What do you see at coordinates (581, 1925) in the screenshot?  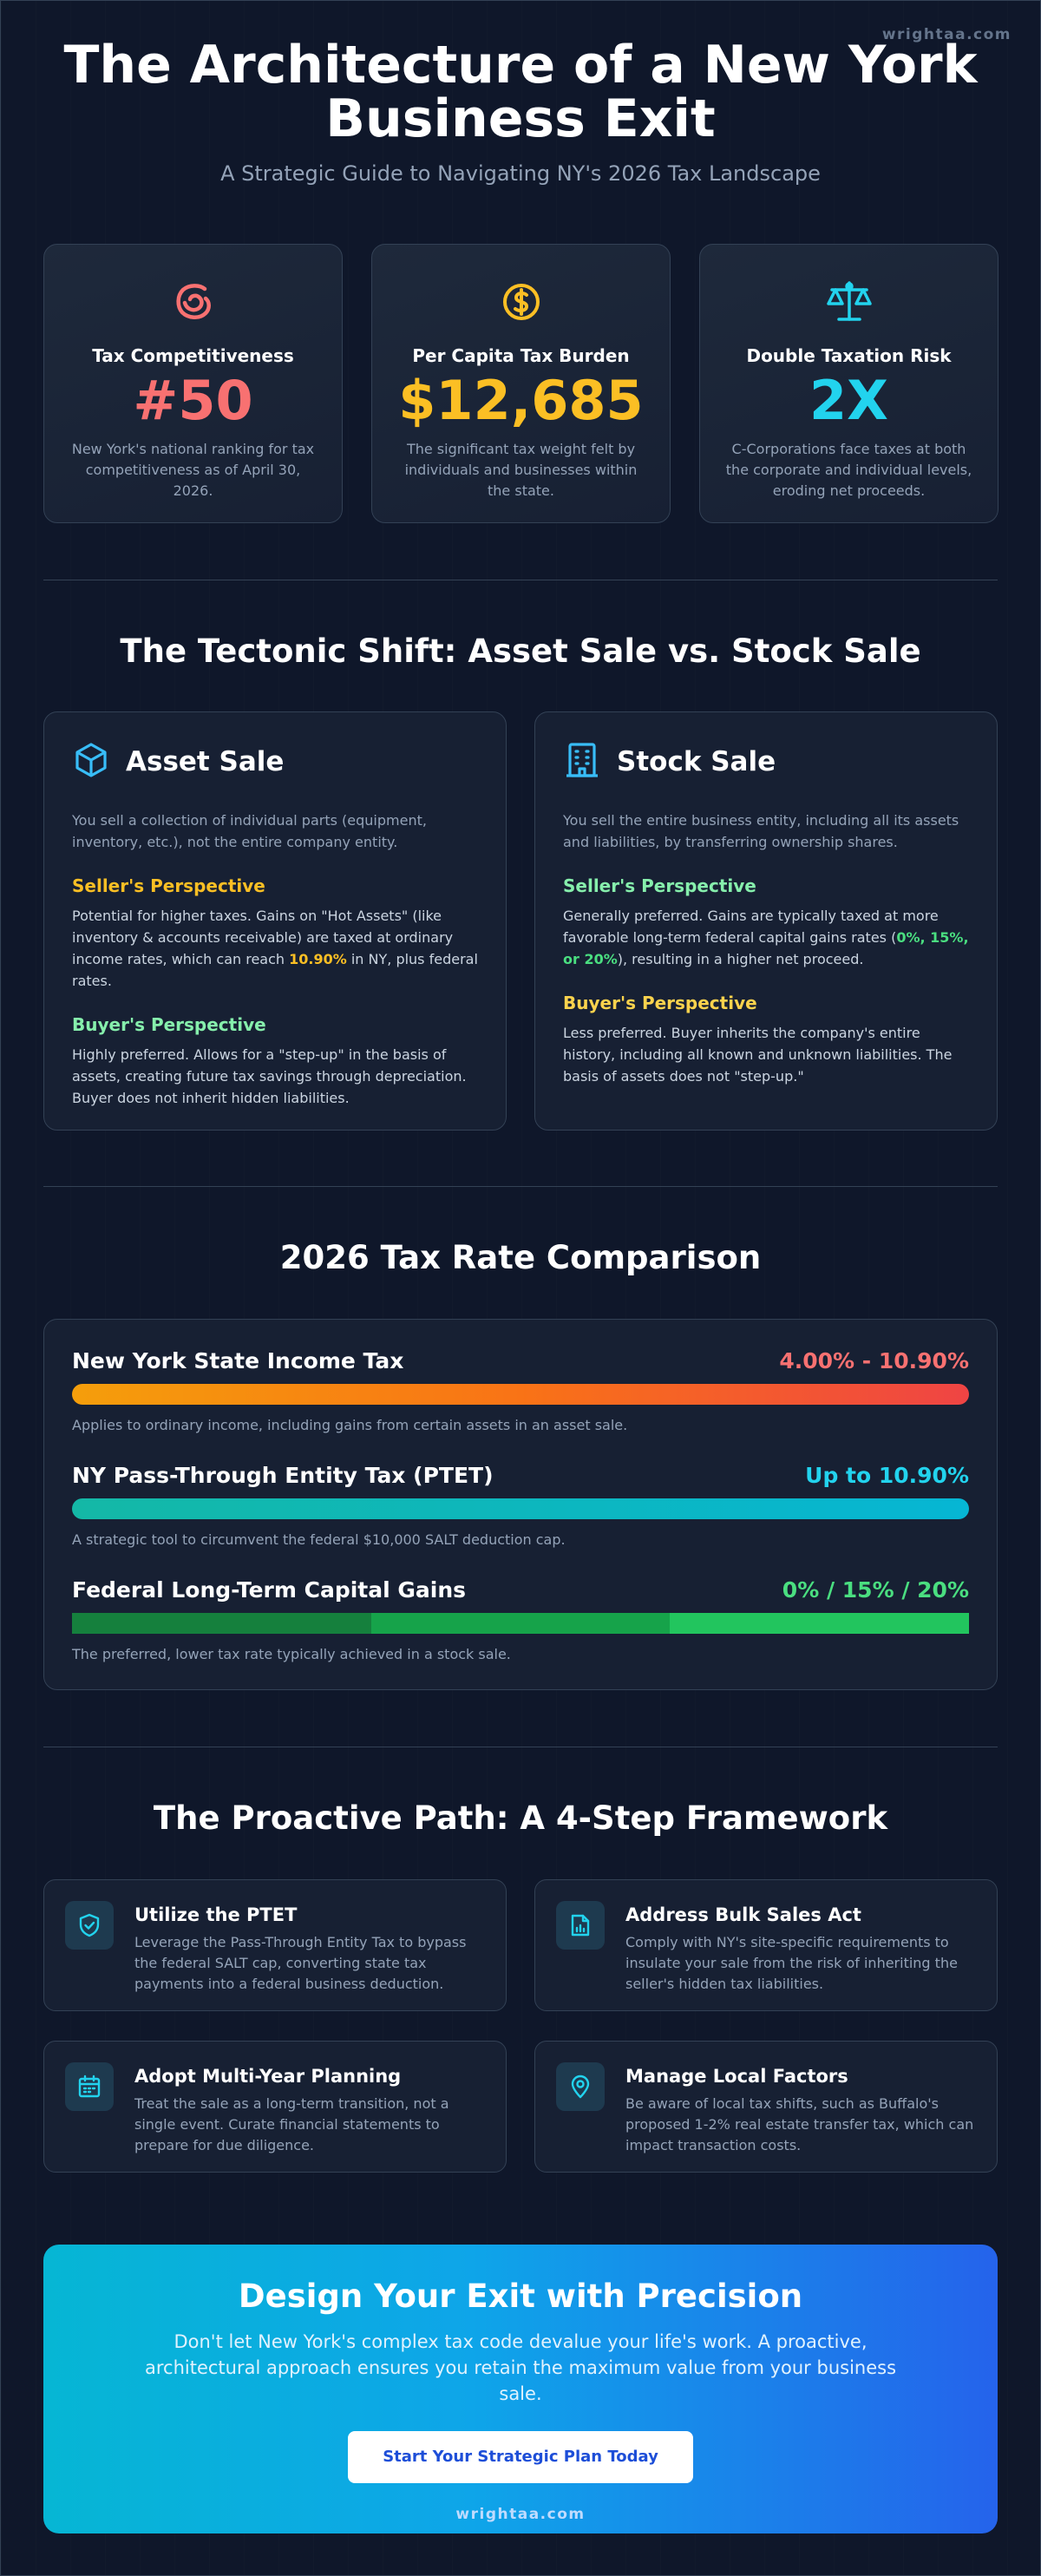 I see `document-chart-icon` at bounding box center [581, 1925].